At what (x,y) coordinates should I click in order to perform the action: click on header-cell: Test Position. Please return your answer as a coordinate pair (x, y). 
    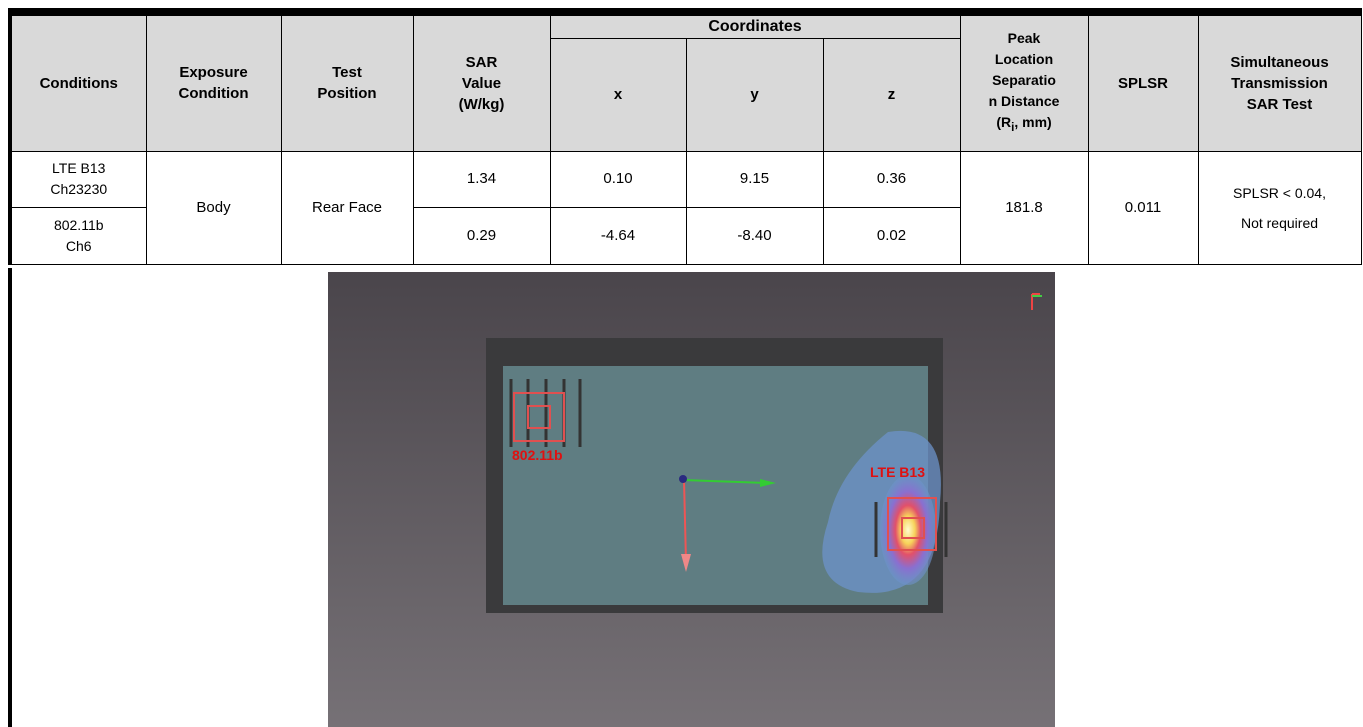
    Looking at the image, I should click on (347, 81).